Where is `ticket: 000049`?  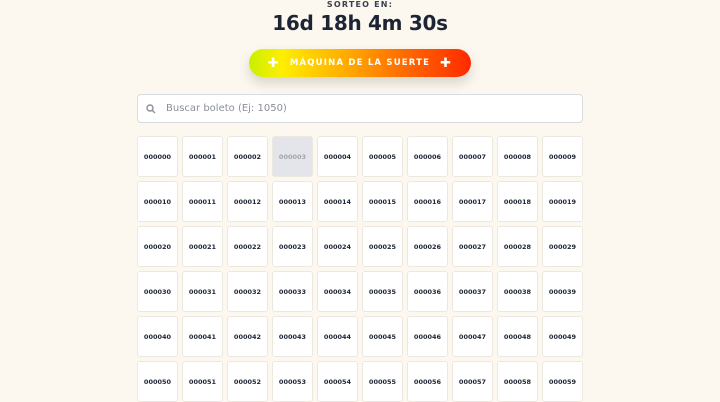
ticket: 000049 is located at coordinates (562, 336).